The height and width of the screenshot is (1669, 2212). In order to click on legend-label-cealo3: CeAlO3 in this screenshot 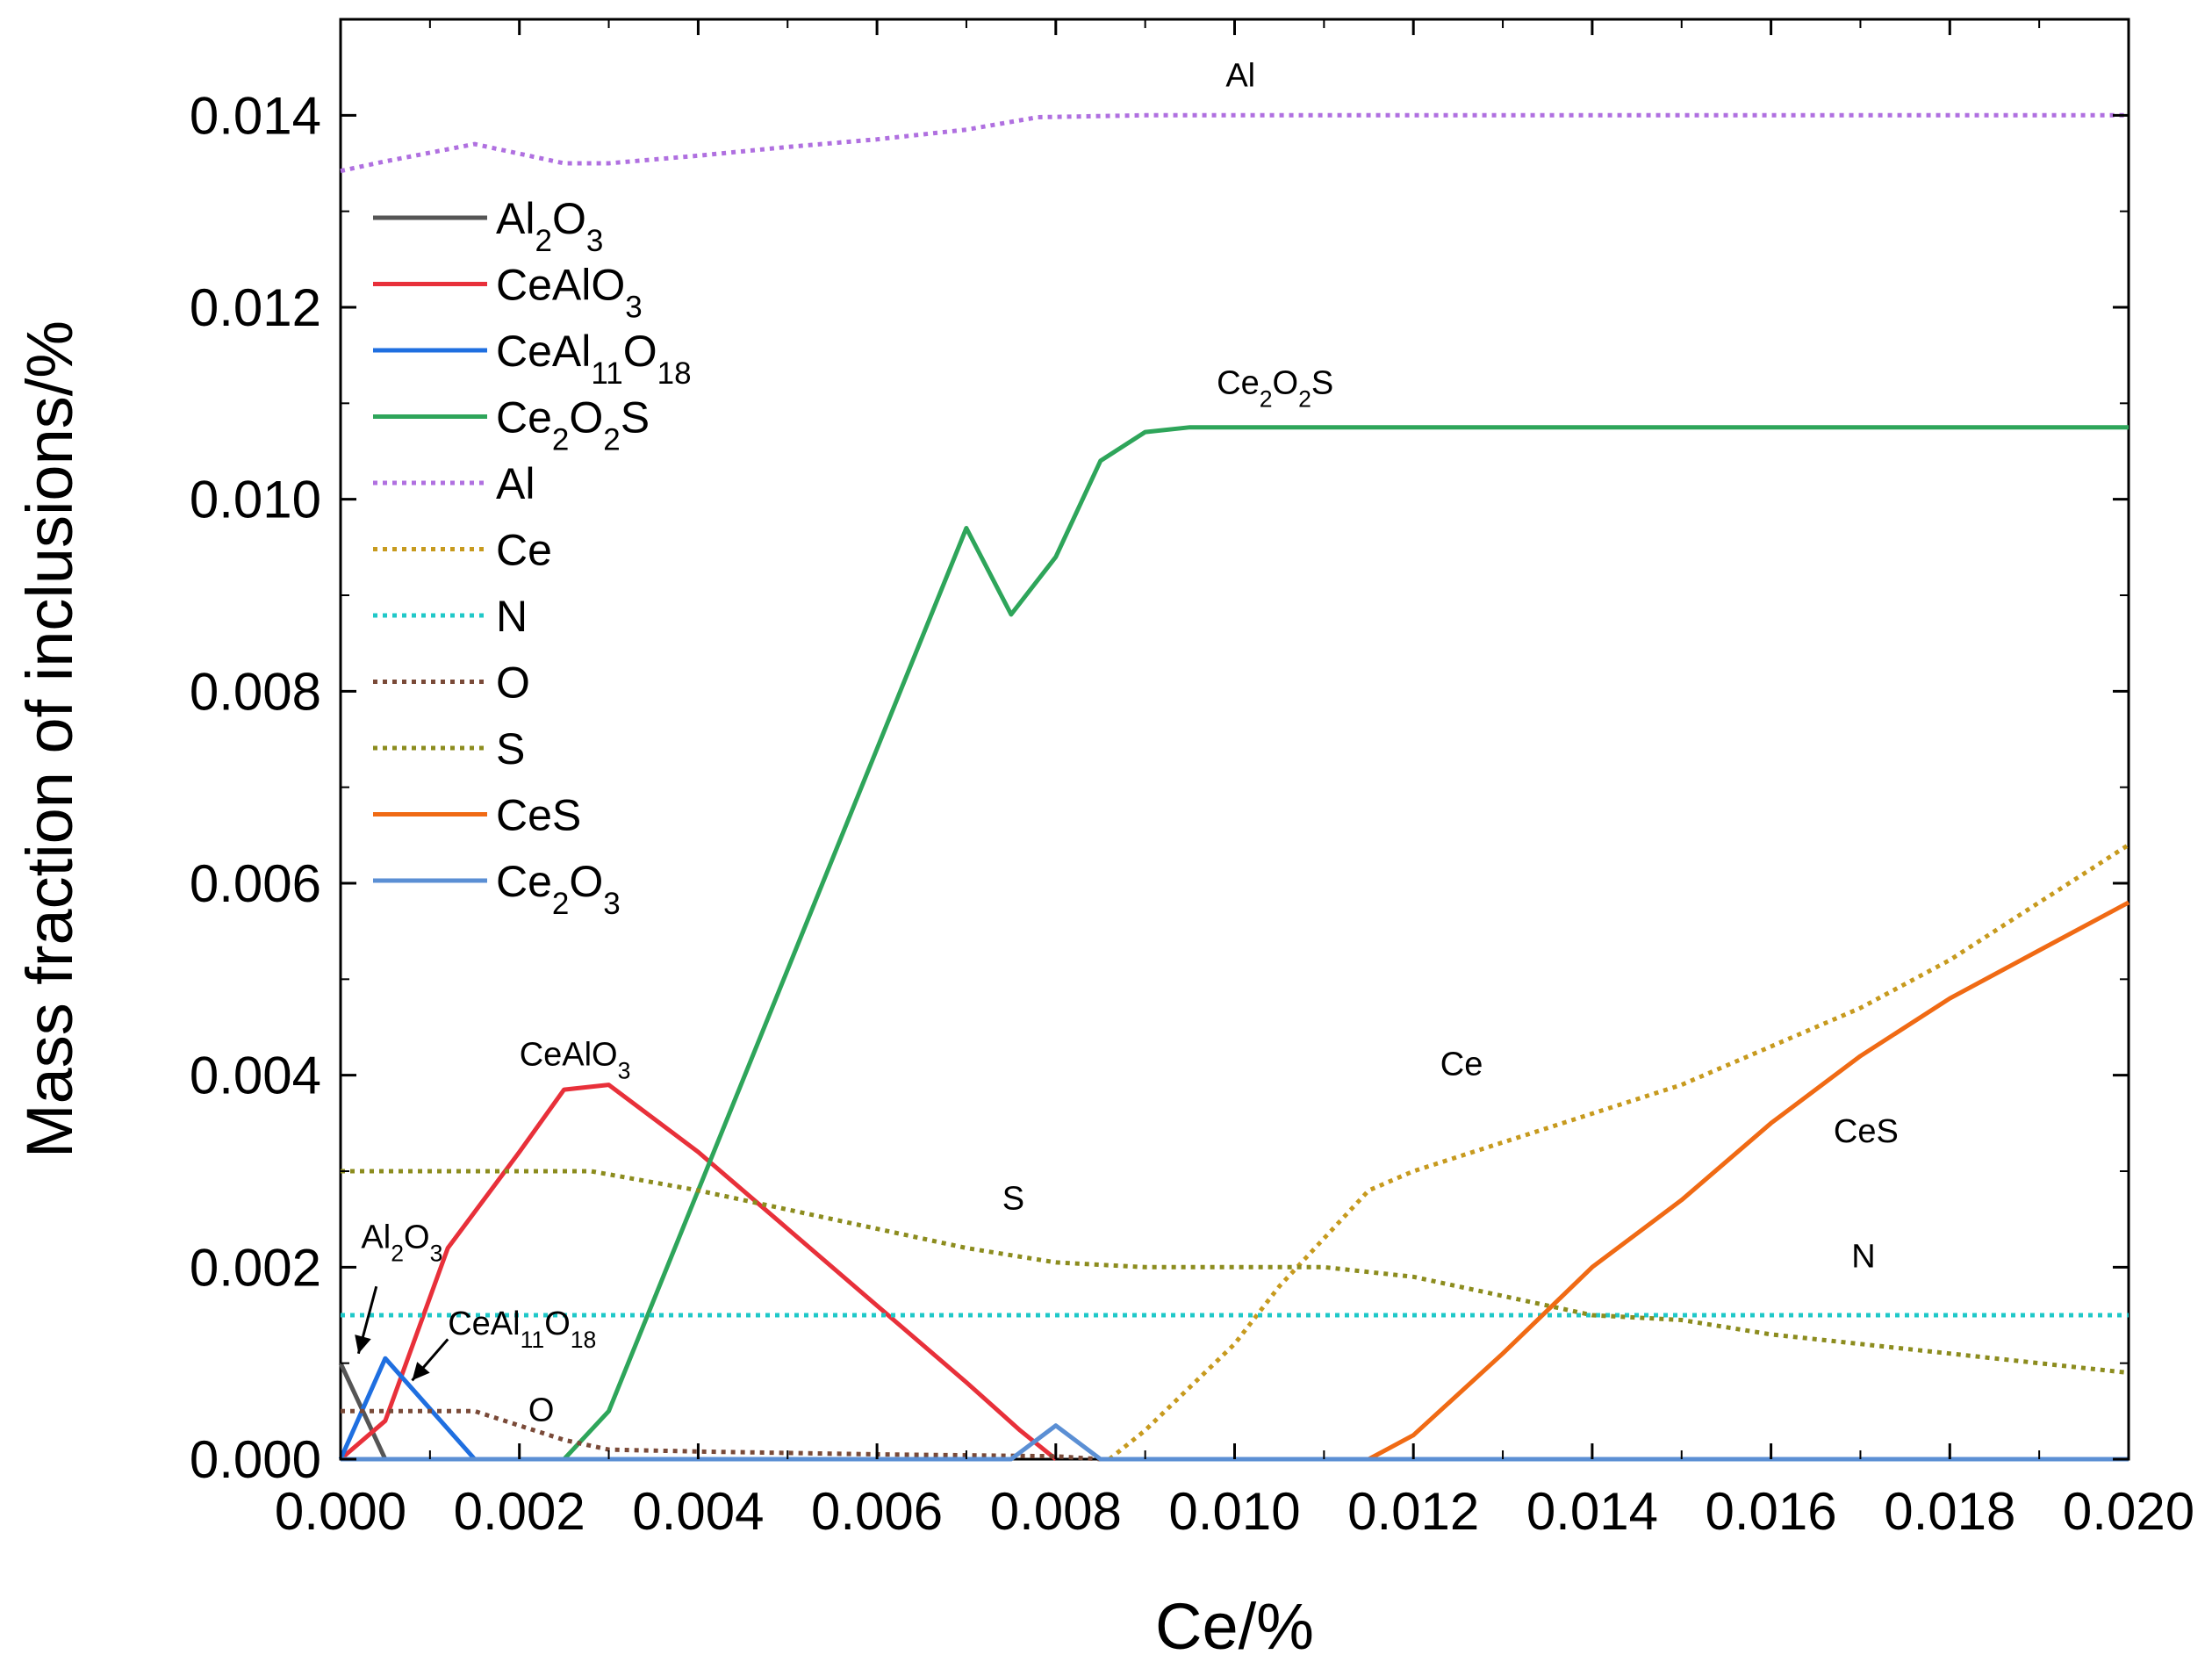, I will do `click(569, 293)`.